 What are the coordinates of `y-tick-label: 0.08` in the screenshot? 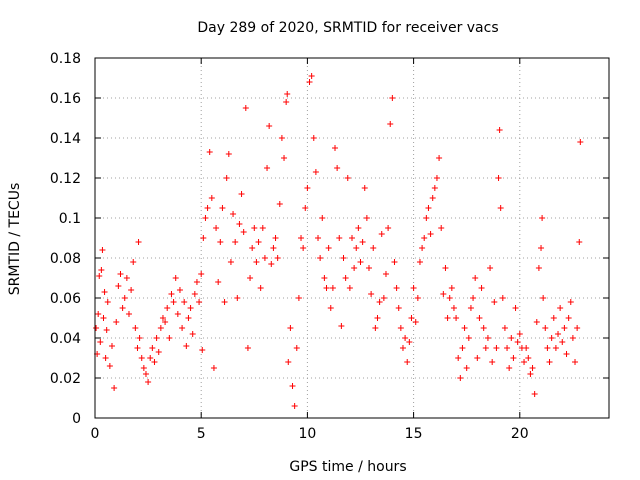 It's located at (65, 259).